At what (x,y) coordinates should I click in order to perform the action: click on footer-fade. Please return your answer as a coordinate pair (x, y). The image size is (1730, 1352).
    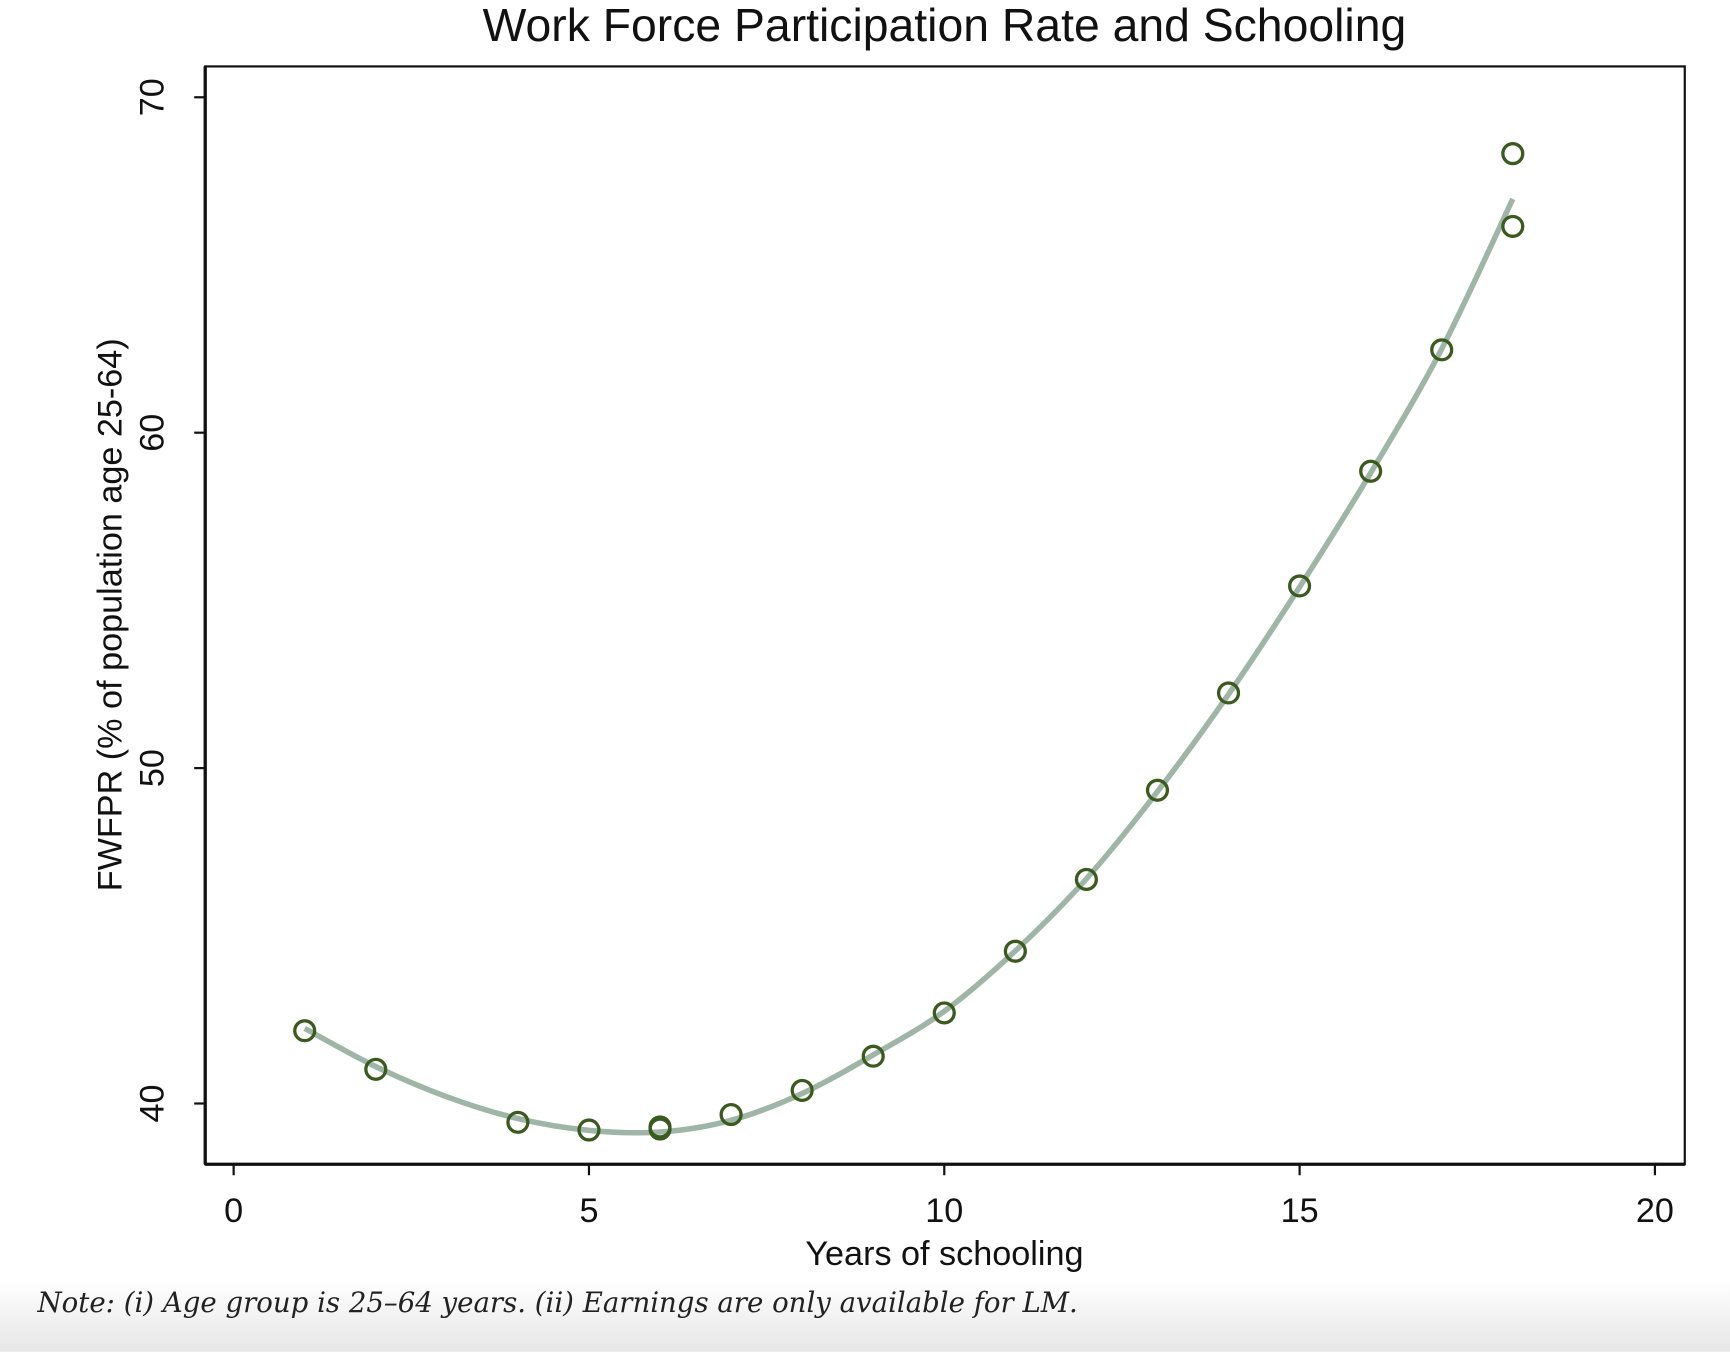
    Looking at the image, I should click on (865, 1316).